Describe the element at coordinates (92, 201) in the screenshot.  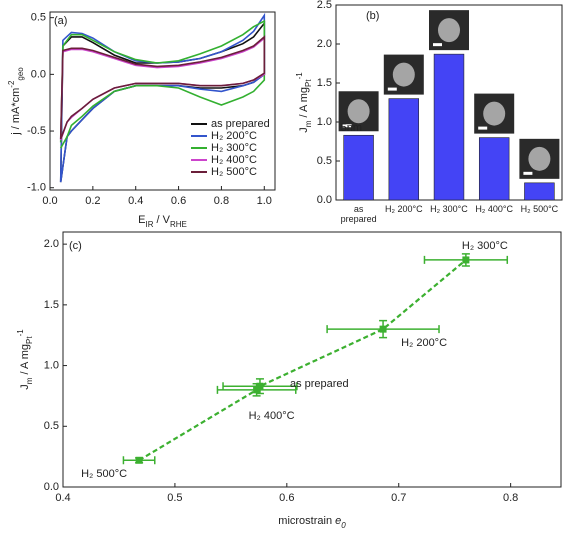
I see `x-tick-label: 0.2` at that location.